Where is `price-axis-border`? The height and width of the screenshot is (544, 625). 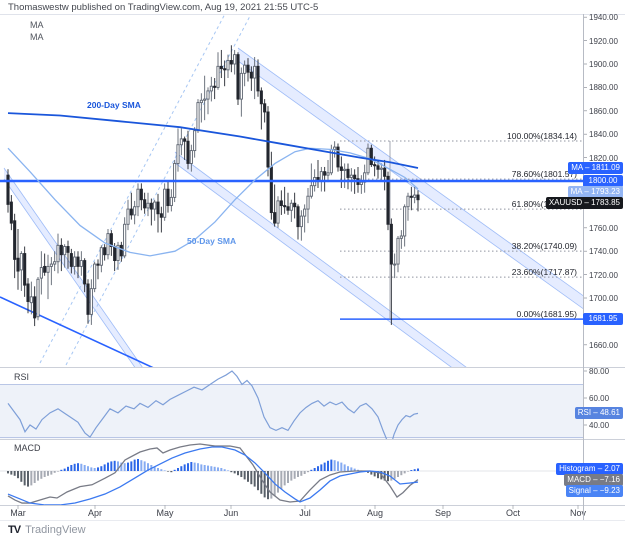
price-axis-border is located at coordinates (583, 267).